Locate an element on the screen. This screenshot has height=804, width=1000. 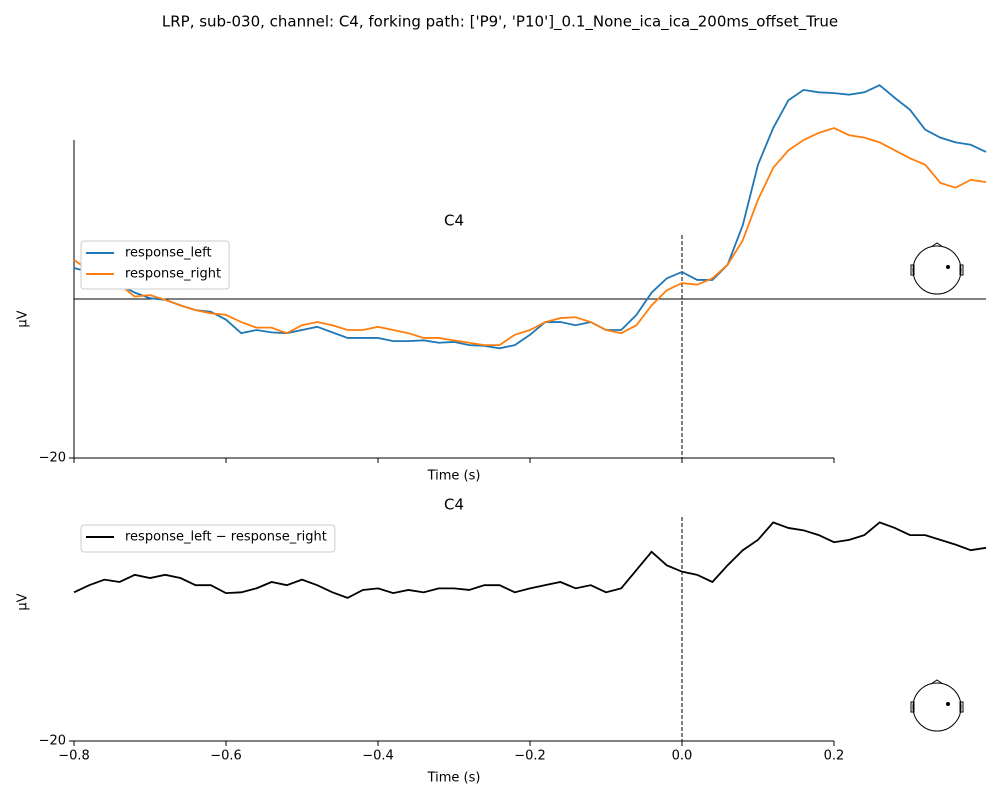
legend-label: response_right is located at coordinates (173, 274).